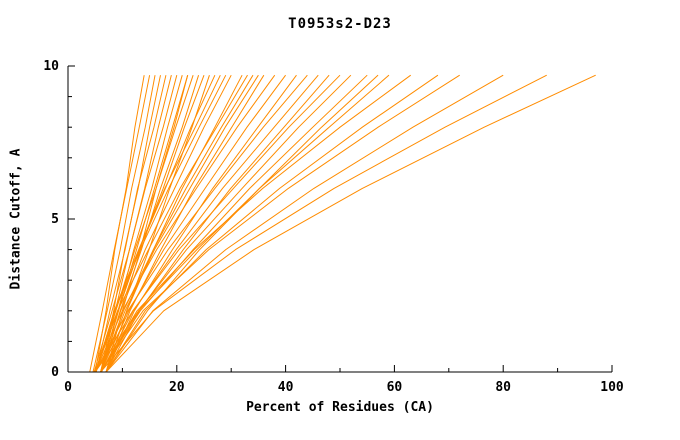 This screenshot has height=440, width=680. What do you see at coordinates (503, 387) in the screenshot?
I see `x-tick-label: 80` at bounding box center [503, 387].